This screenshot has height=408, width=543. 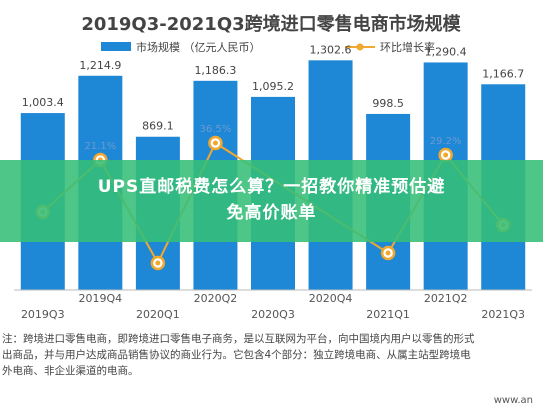 What do you see at coordinates (268, 47) in the screenshot?
I see `legend: 市场规模 （亿元人民币） 环比增长率` at bounding box center [268, 47].